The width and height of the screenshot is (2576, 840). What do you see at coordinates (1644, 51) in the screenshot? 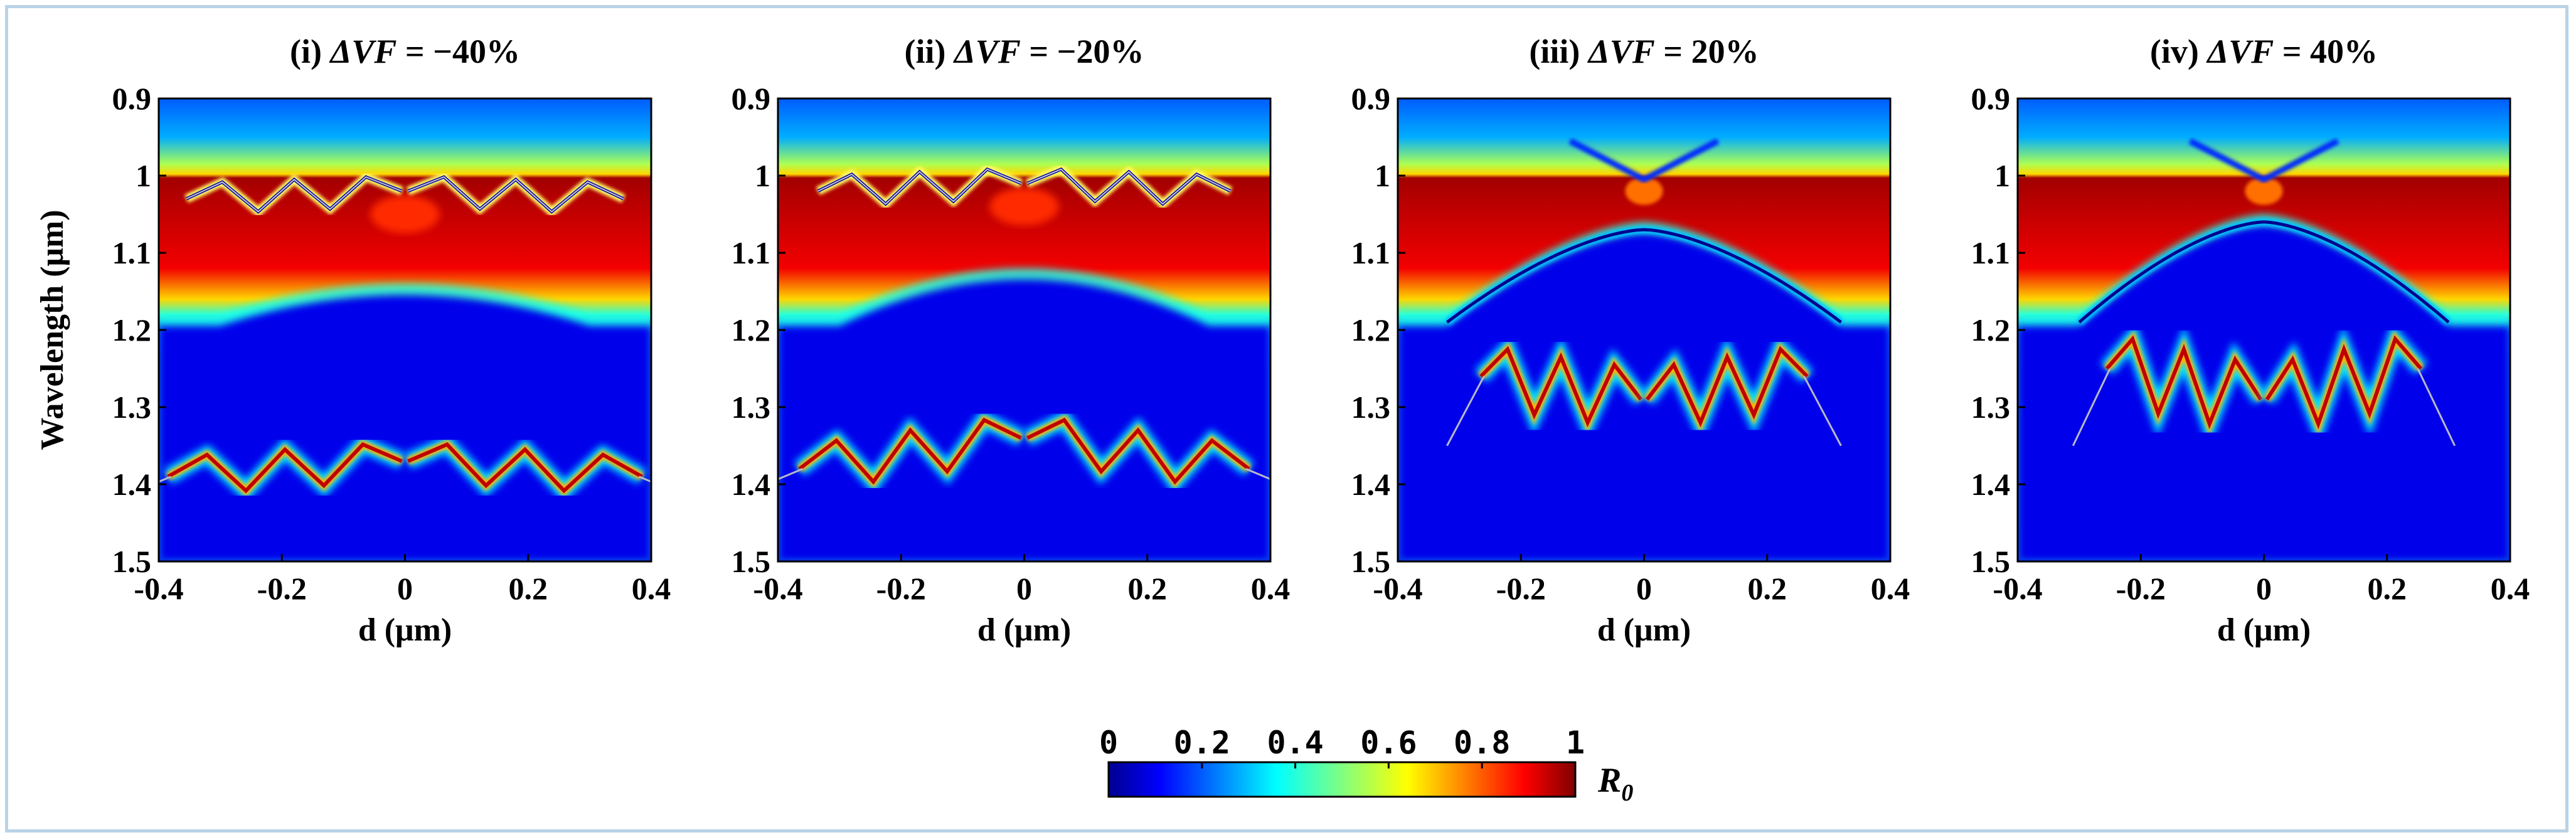
I see `panel-title: (iii) ΔVF = 20%` at bounding box center [1644, 51].